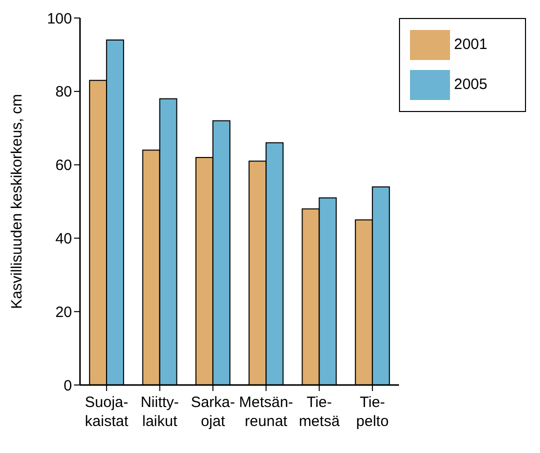 Image resolution: width=540 pixels, height=453 pixels. Describe the element at coordinates (63, 239) in the screenshot. I see `y-tick-label: 40` at that location.